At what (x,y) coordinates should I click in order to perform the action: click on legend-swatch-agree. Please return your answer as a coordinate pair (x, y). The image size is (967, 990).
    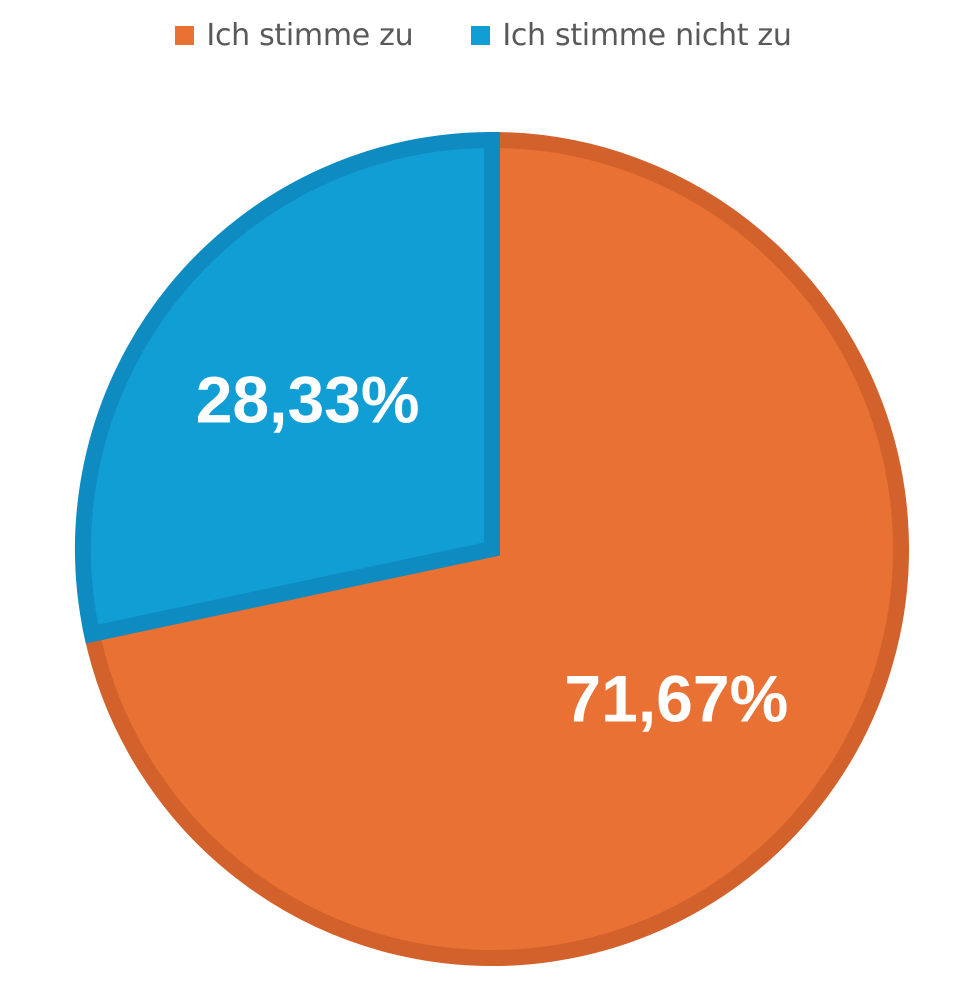
    Looking at the image, I should click on (185, 35).